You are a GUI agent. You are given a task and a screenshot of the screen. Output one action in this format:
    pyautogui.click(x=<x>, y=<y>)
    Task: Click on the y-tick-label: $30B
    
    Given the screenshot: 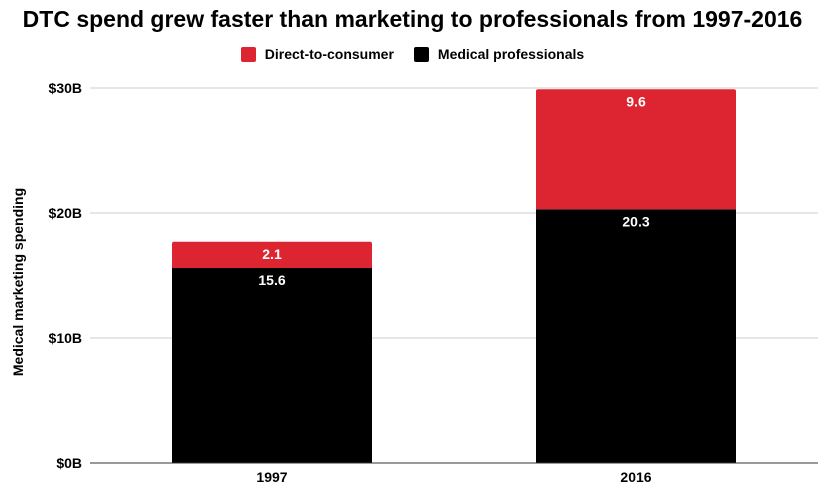 What is the action you would take?
    pyautogui.click(x=65, y=88)
    